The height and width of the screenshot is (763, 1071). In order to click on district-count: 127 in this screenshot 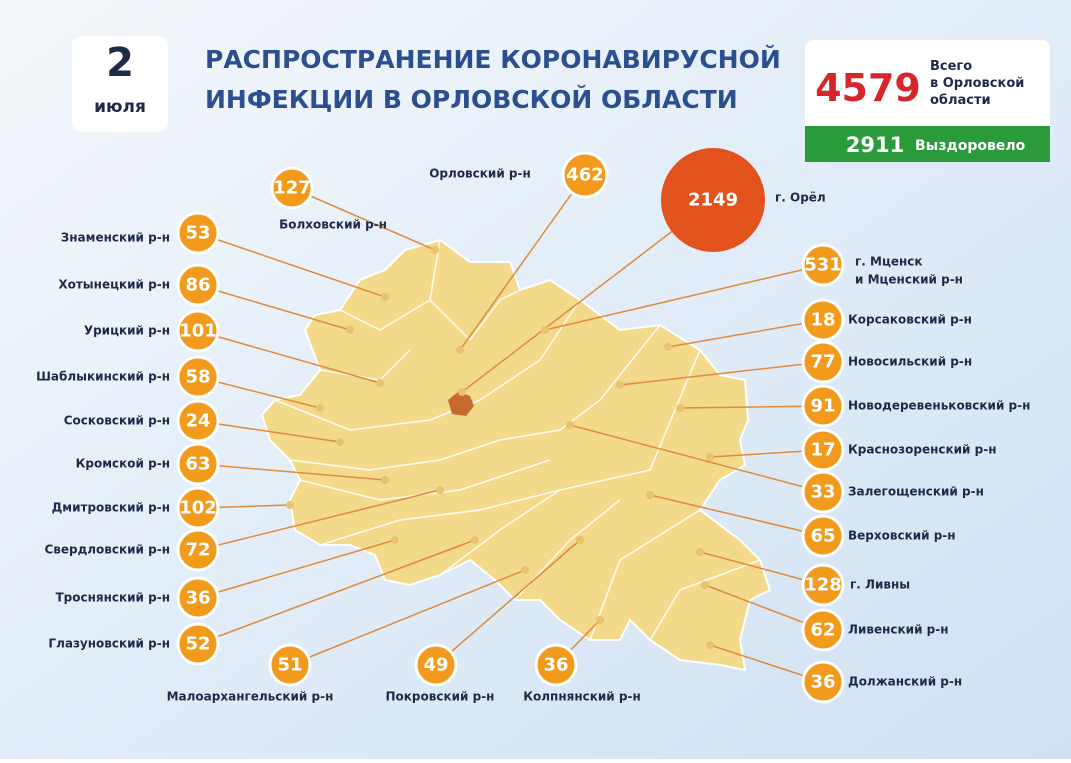, I will do `click(292, 188)`.